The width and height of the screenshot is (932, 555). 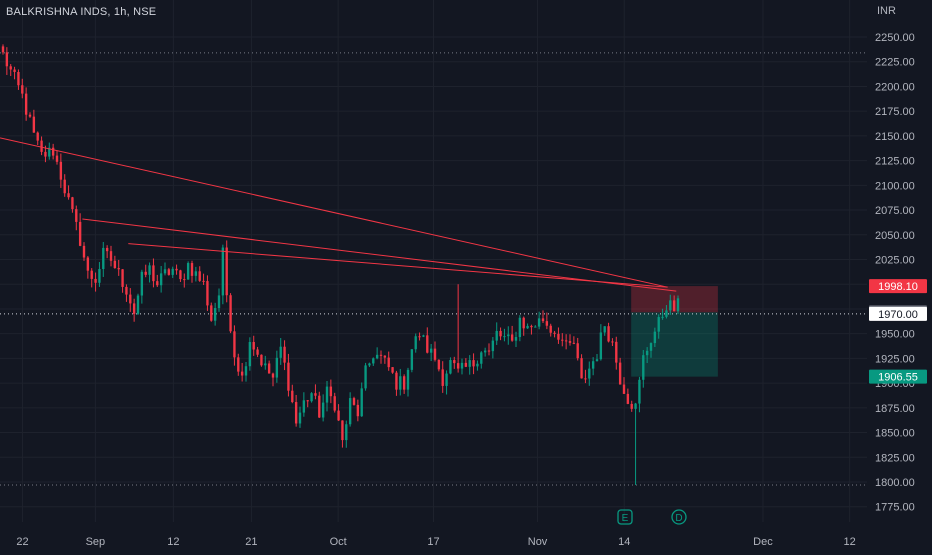 I want to click on price-tag-label: 1970.00, so click(x=898, y=315).